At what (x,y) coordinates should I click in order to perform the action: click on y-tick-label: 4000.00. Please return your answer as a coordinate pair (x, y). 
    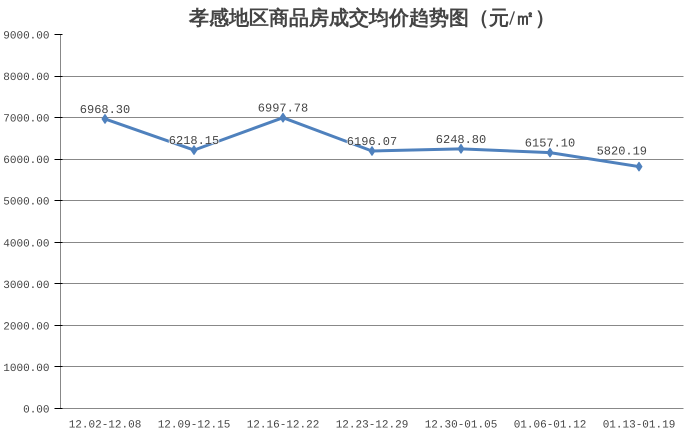
    Looking at the image, I should click on (26, 244).